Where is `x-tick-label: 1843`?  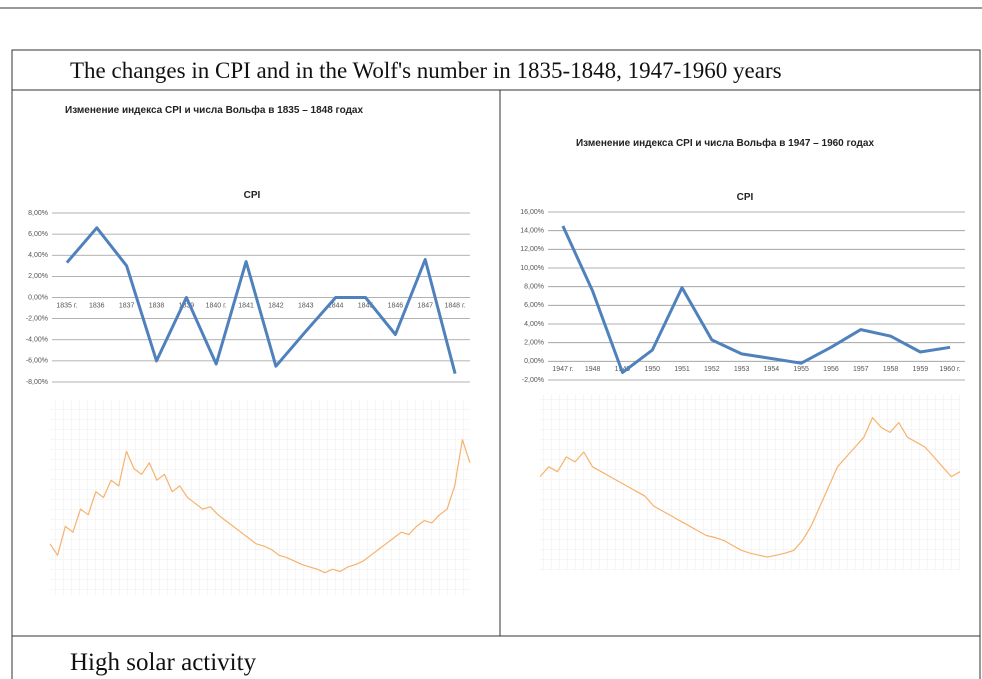
x-tick-label: 1843 is located at coordinates (306, 305).